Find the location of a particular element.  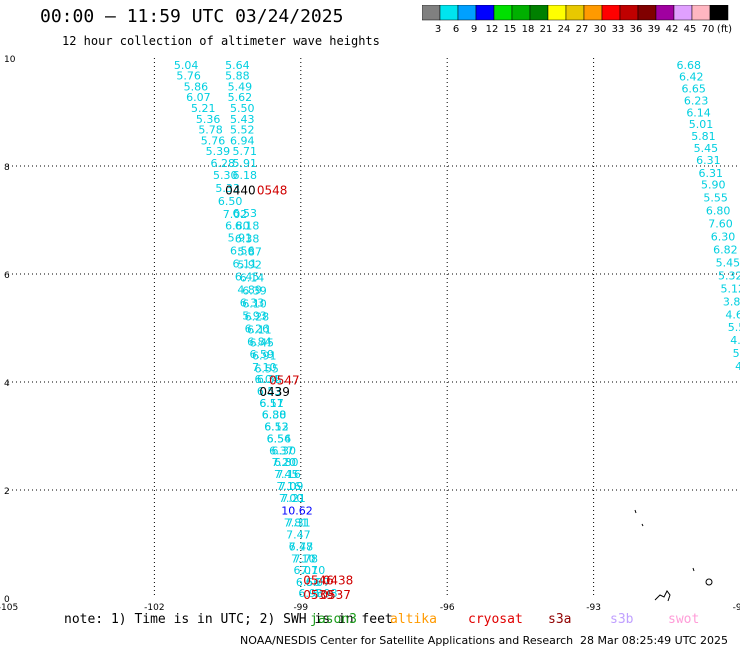

wave-height-label: 6.59 is located at coordinates (262, 354).